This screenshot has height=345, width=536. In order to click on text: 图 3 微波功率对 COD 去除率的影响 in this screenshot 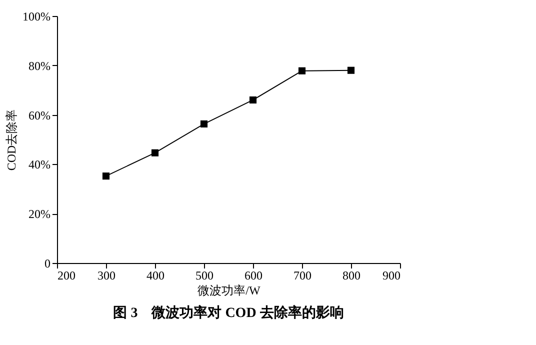, I will do `click(228, 312)`.